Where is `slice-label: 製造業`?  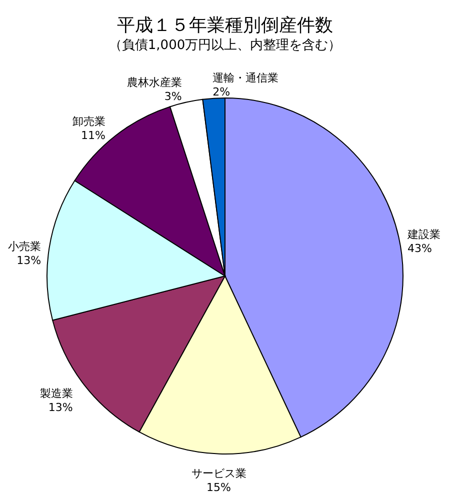 slice-label: 製造業 is located at coordinates (56, 393).